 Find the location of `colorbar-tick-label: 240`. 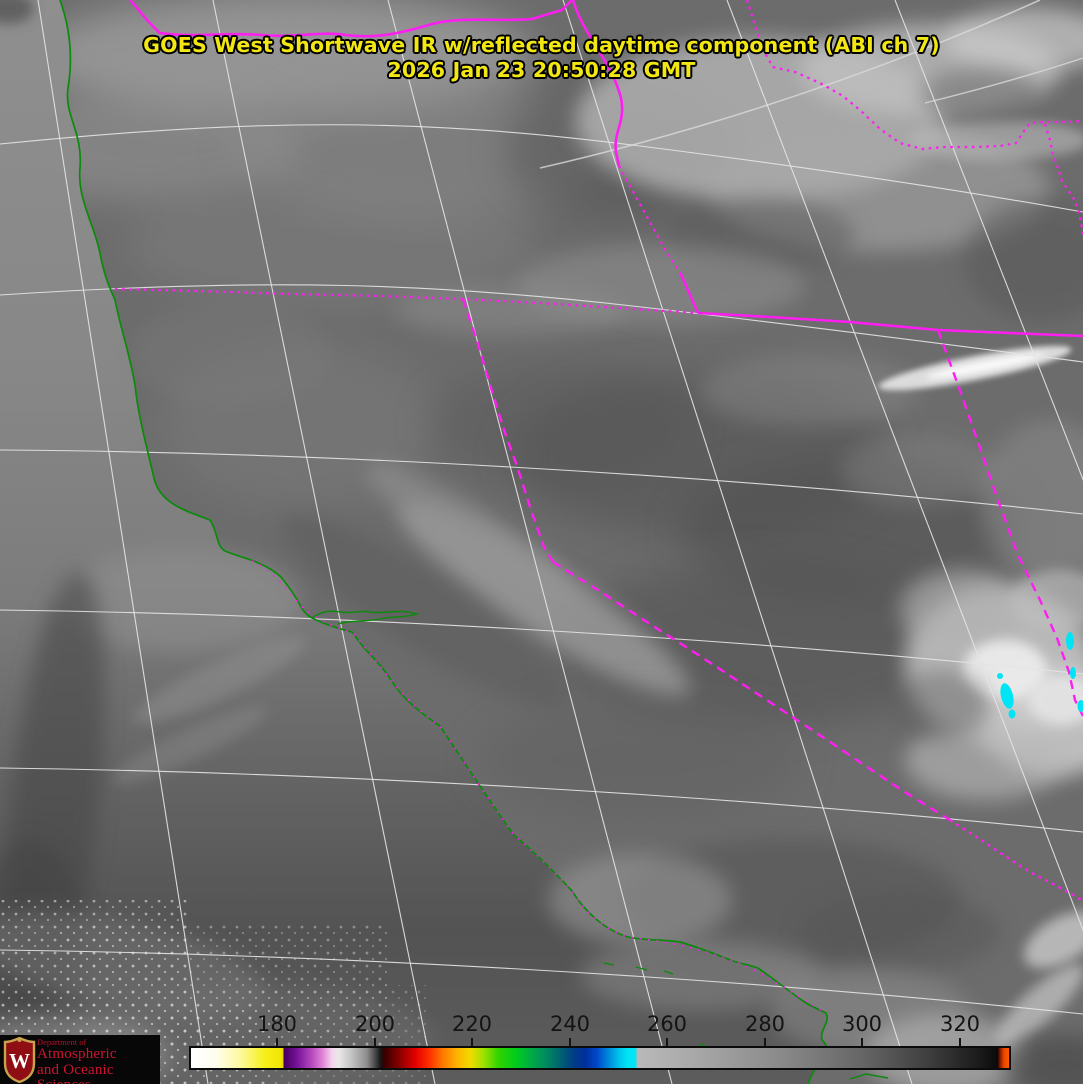

colorbar-tick-label: 240 is located at coordinates (570, 1024).